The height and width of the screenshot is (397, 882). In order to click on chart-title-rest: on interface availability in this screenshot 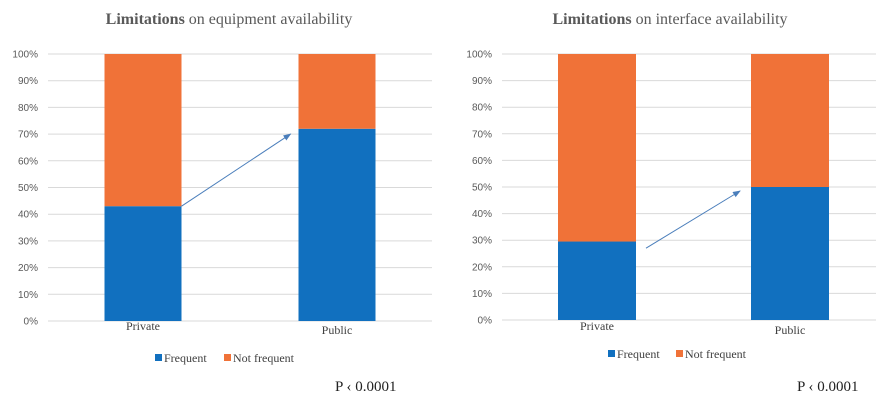, I will do `click(710, 19)`.